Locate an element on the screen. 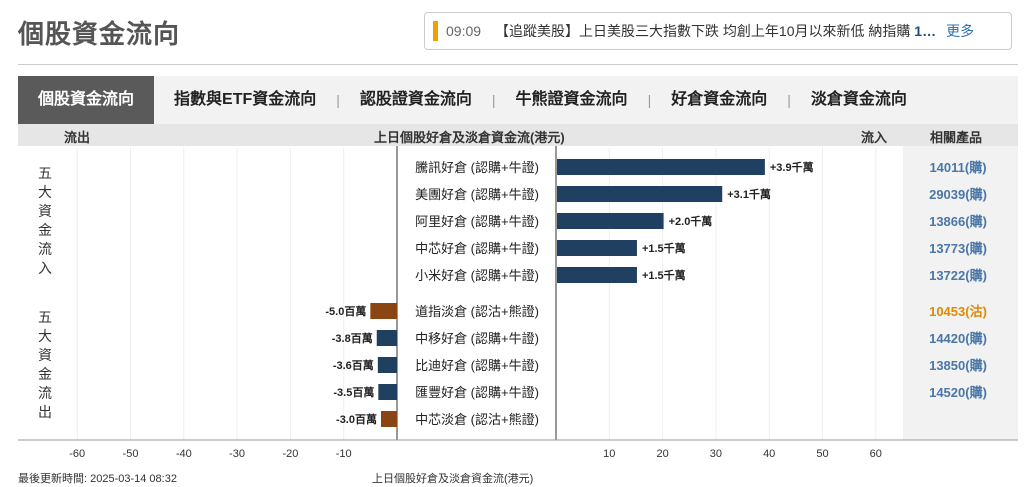 The width and height of the screenshot is (1036, 487). tab-index-etf-flow: 指數與ETF資金流向 is located at coordinates (245, 99).